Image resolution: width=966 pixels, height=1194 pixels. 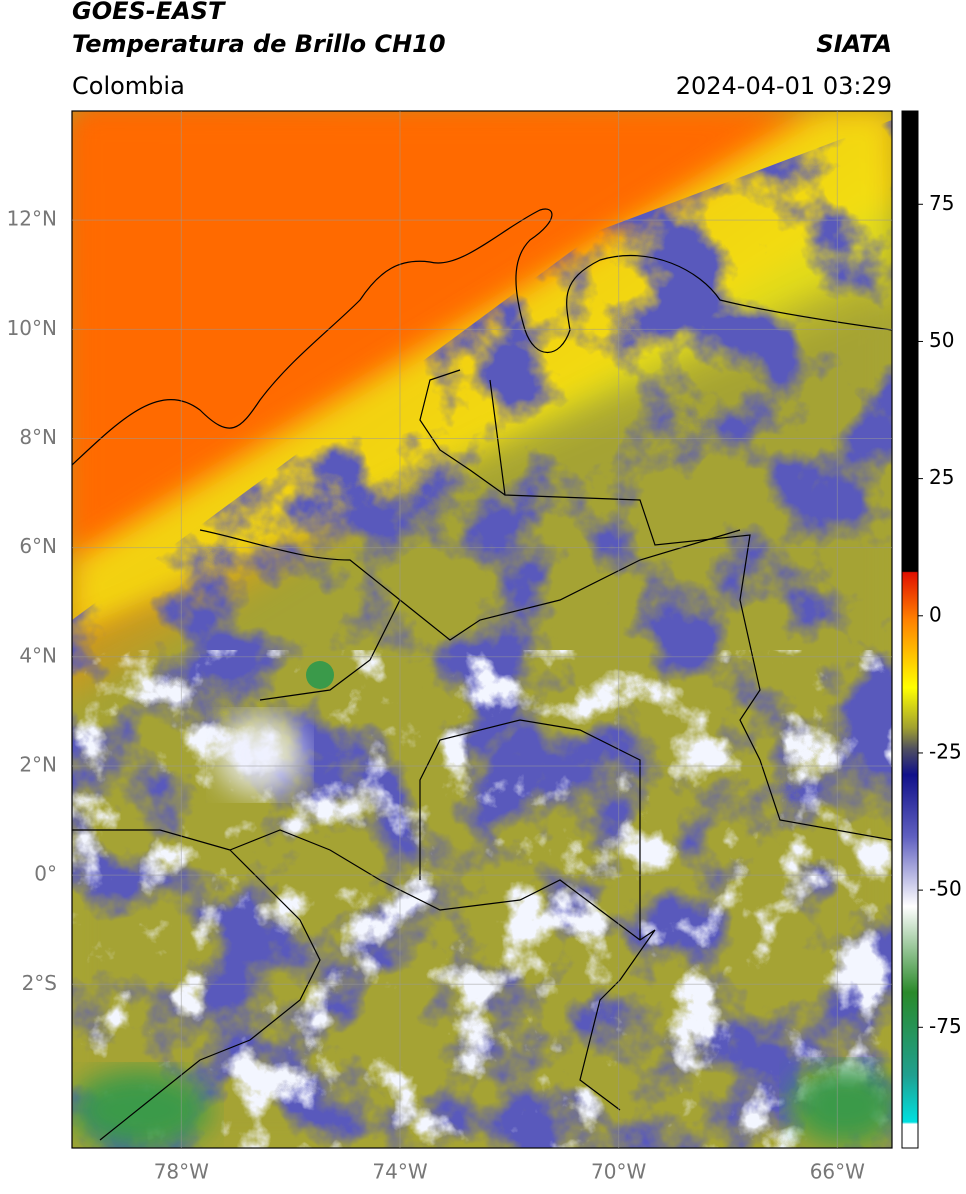 I want to click on x-tick-label: 70°W, so click(x=618, y=1172).